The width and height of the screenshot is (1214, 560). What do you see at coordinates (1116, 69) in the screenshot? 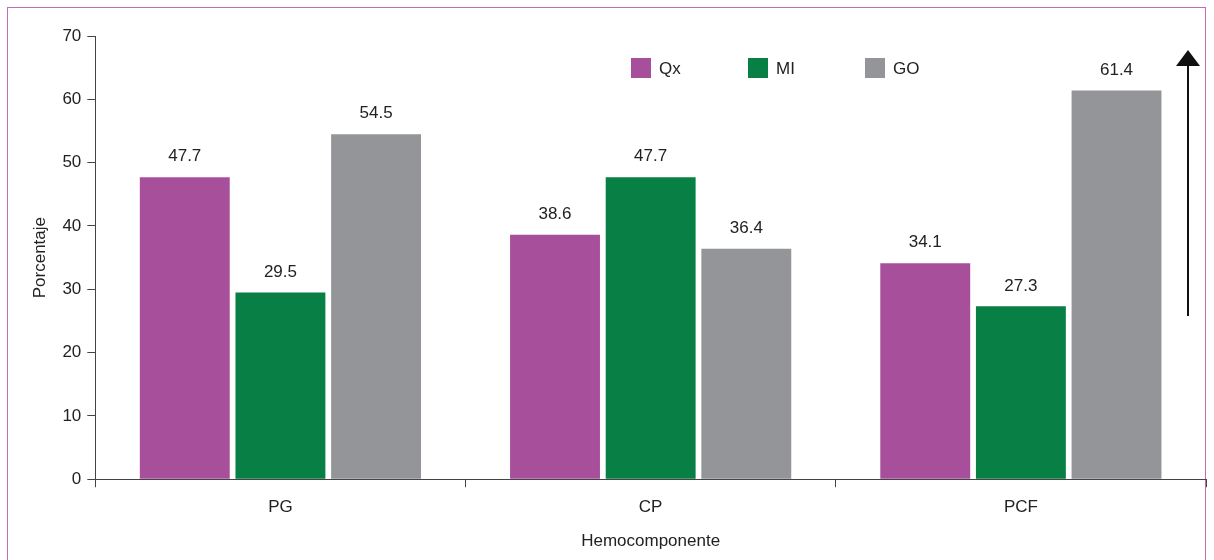
I see `data-label: 61.4` at bounding box center [1116, 69].